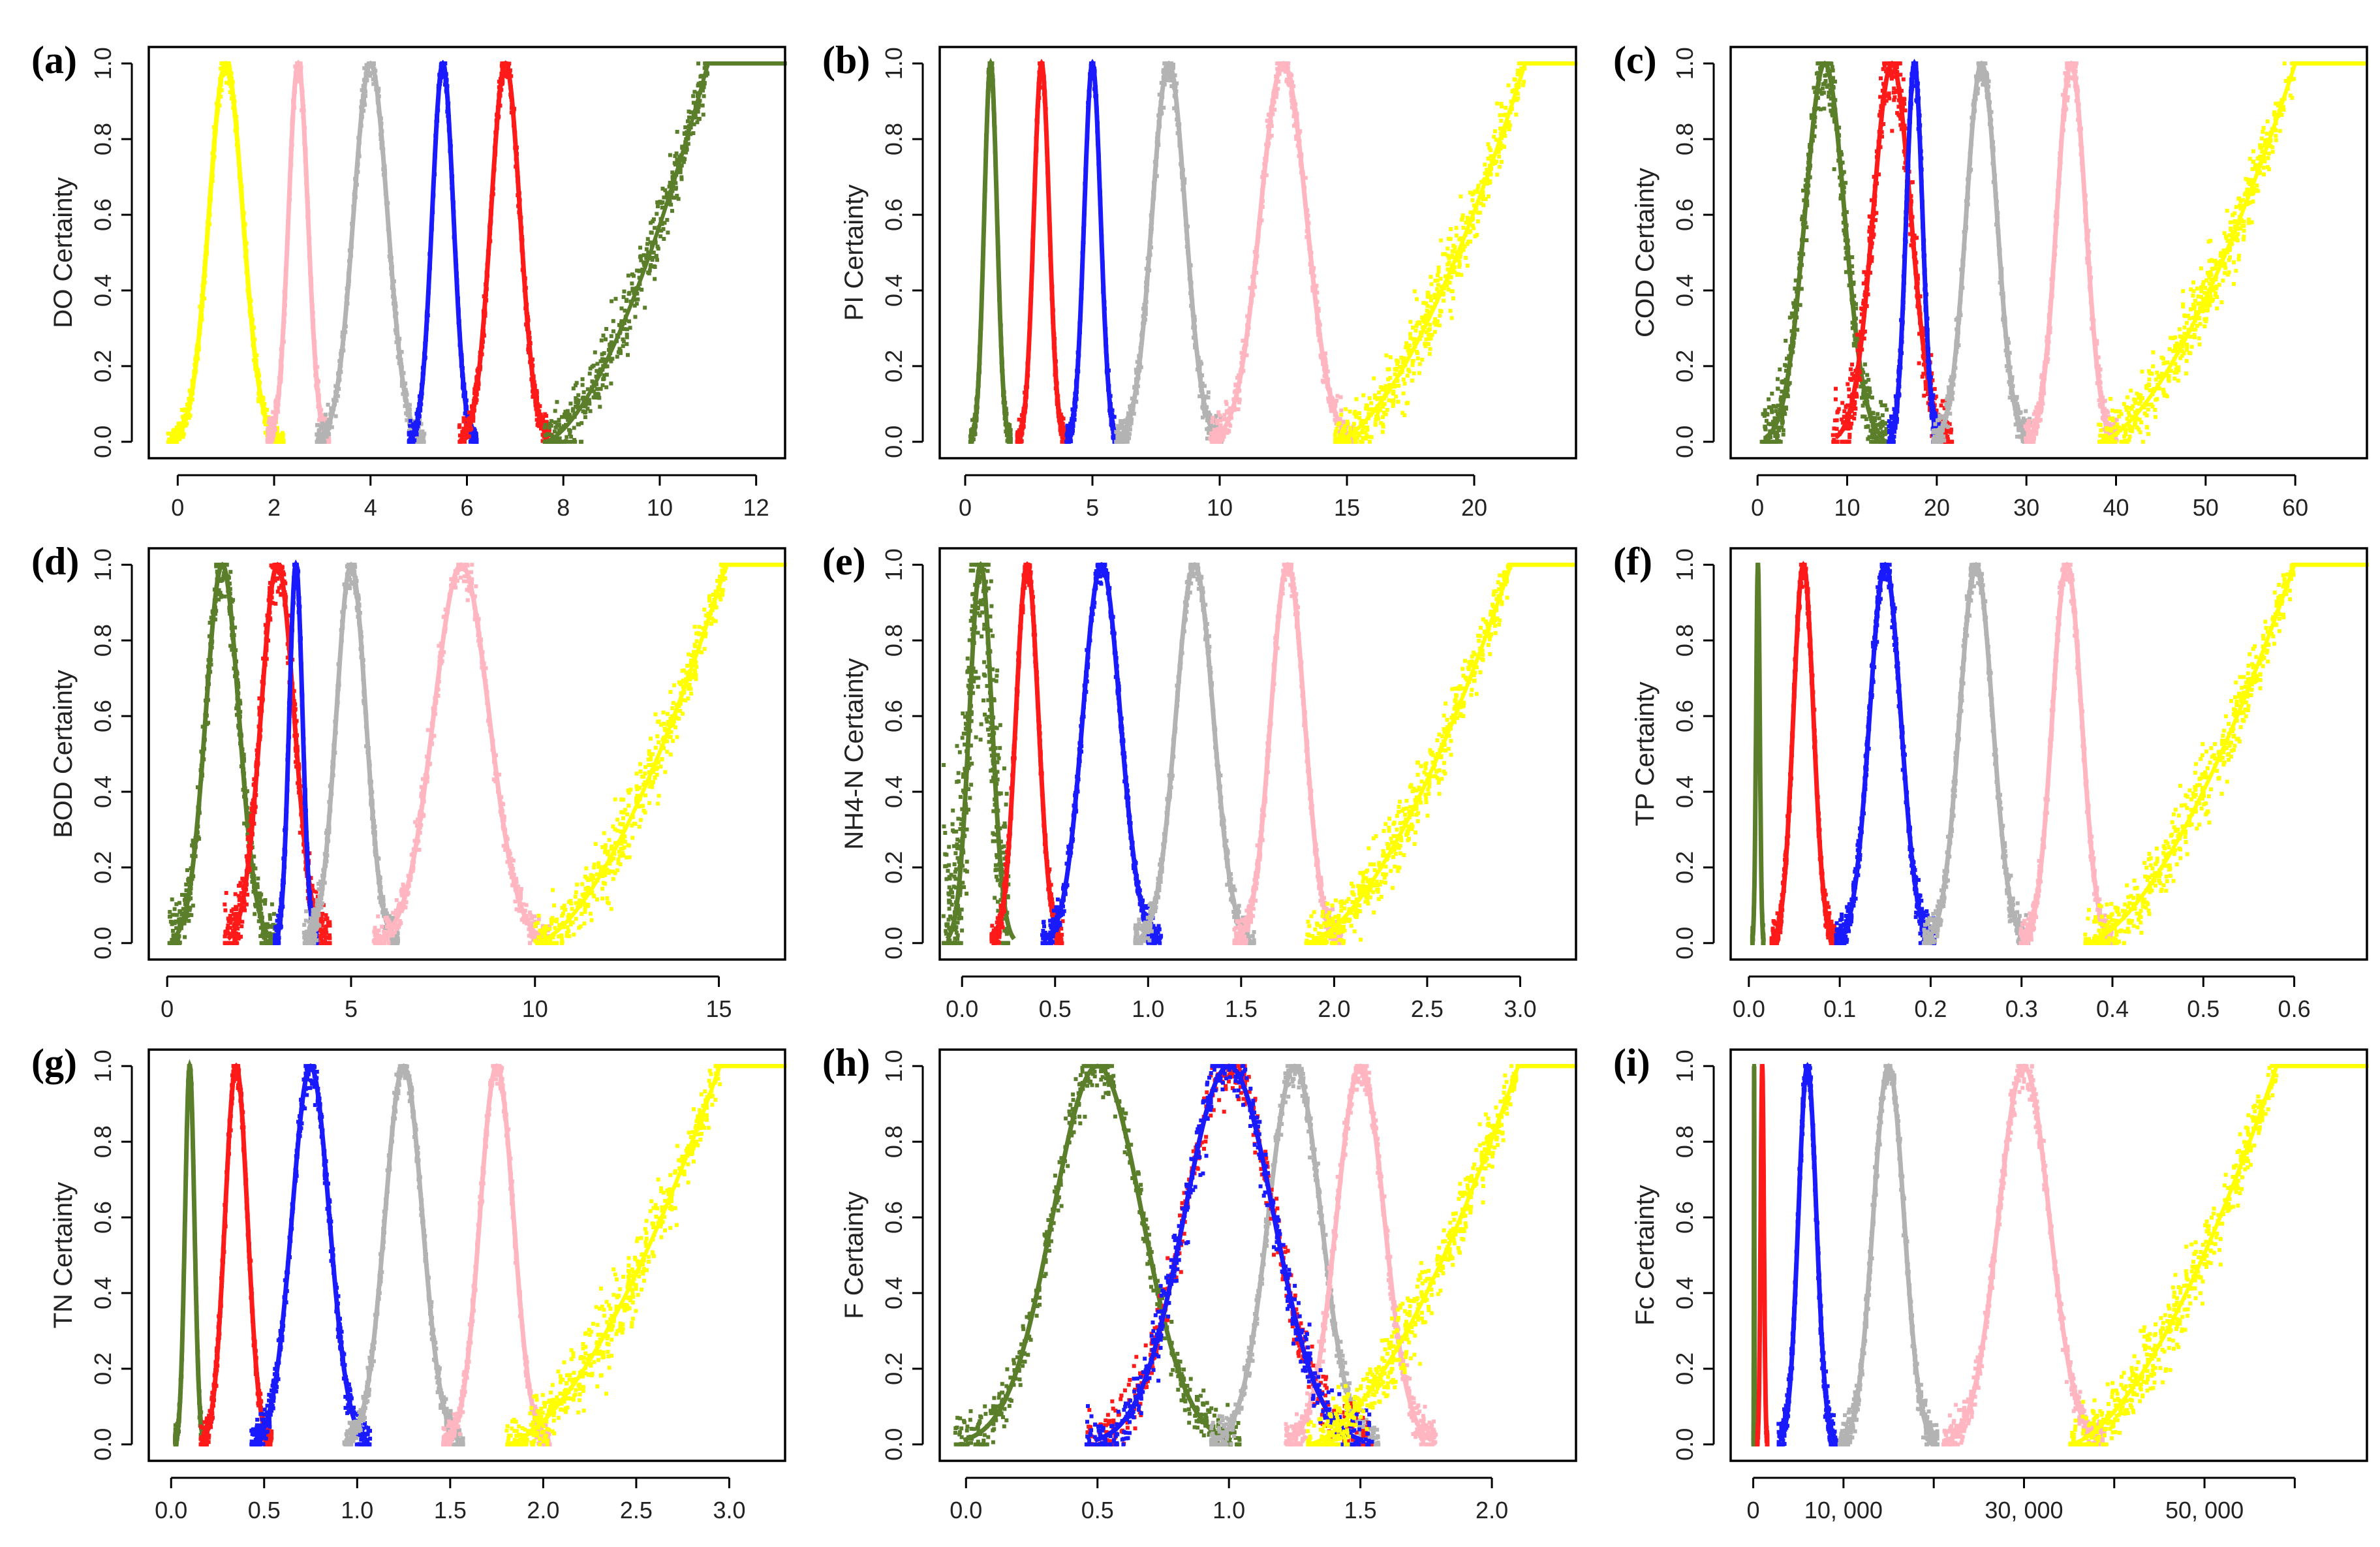  What do you see at coordinates (660, 508) in the screenshot?
I see `x-tick-label: 10` at bounding box center [660, 508].